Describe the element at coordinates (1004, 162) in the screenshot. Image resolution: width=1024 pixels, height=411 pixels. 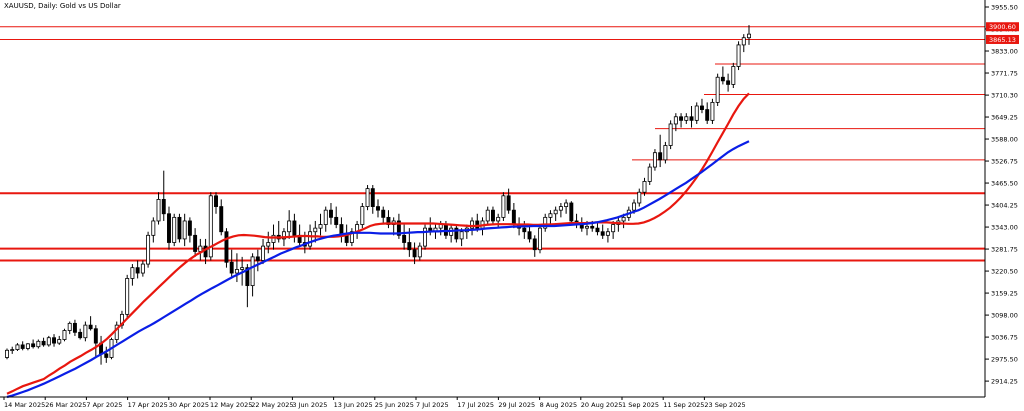
I see `price-tick-label: 3526.75` at that location.